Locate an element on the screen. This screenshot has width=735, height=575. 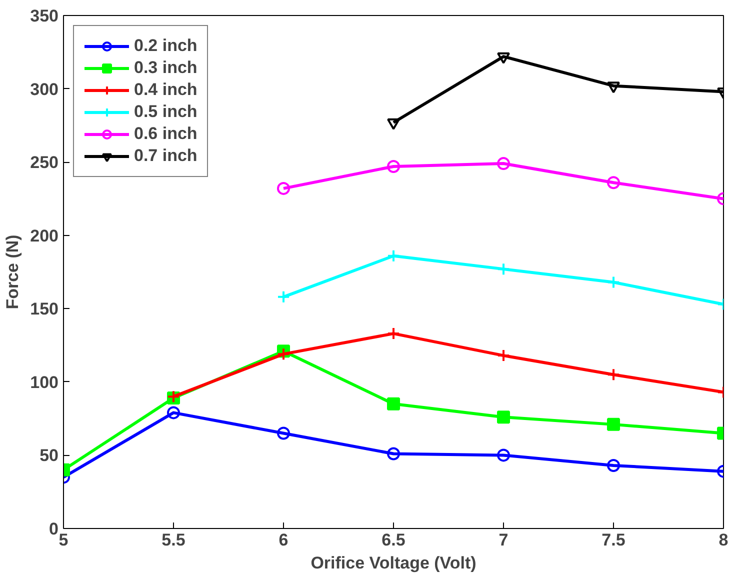
x-tick-label: 8 is located at coordinates (723, 540).